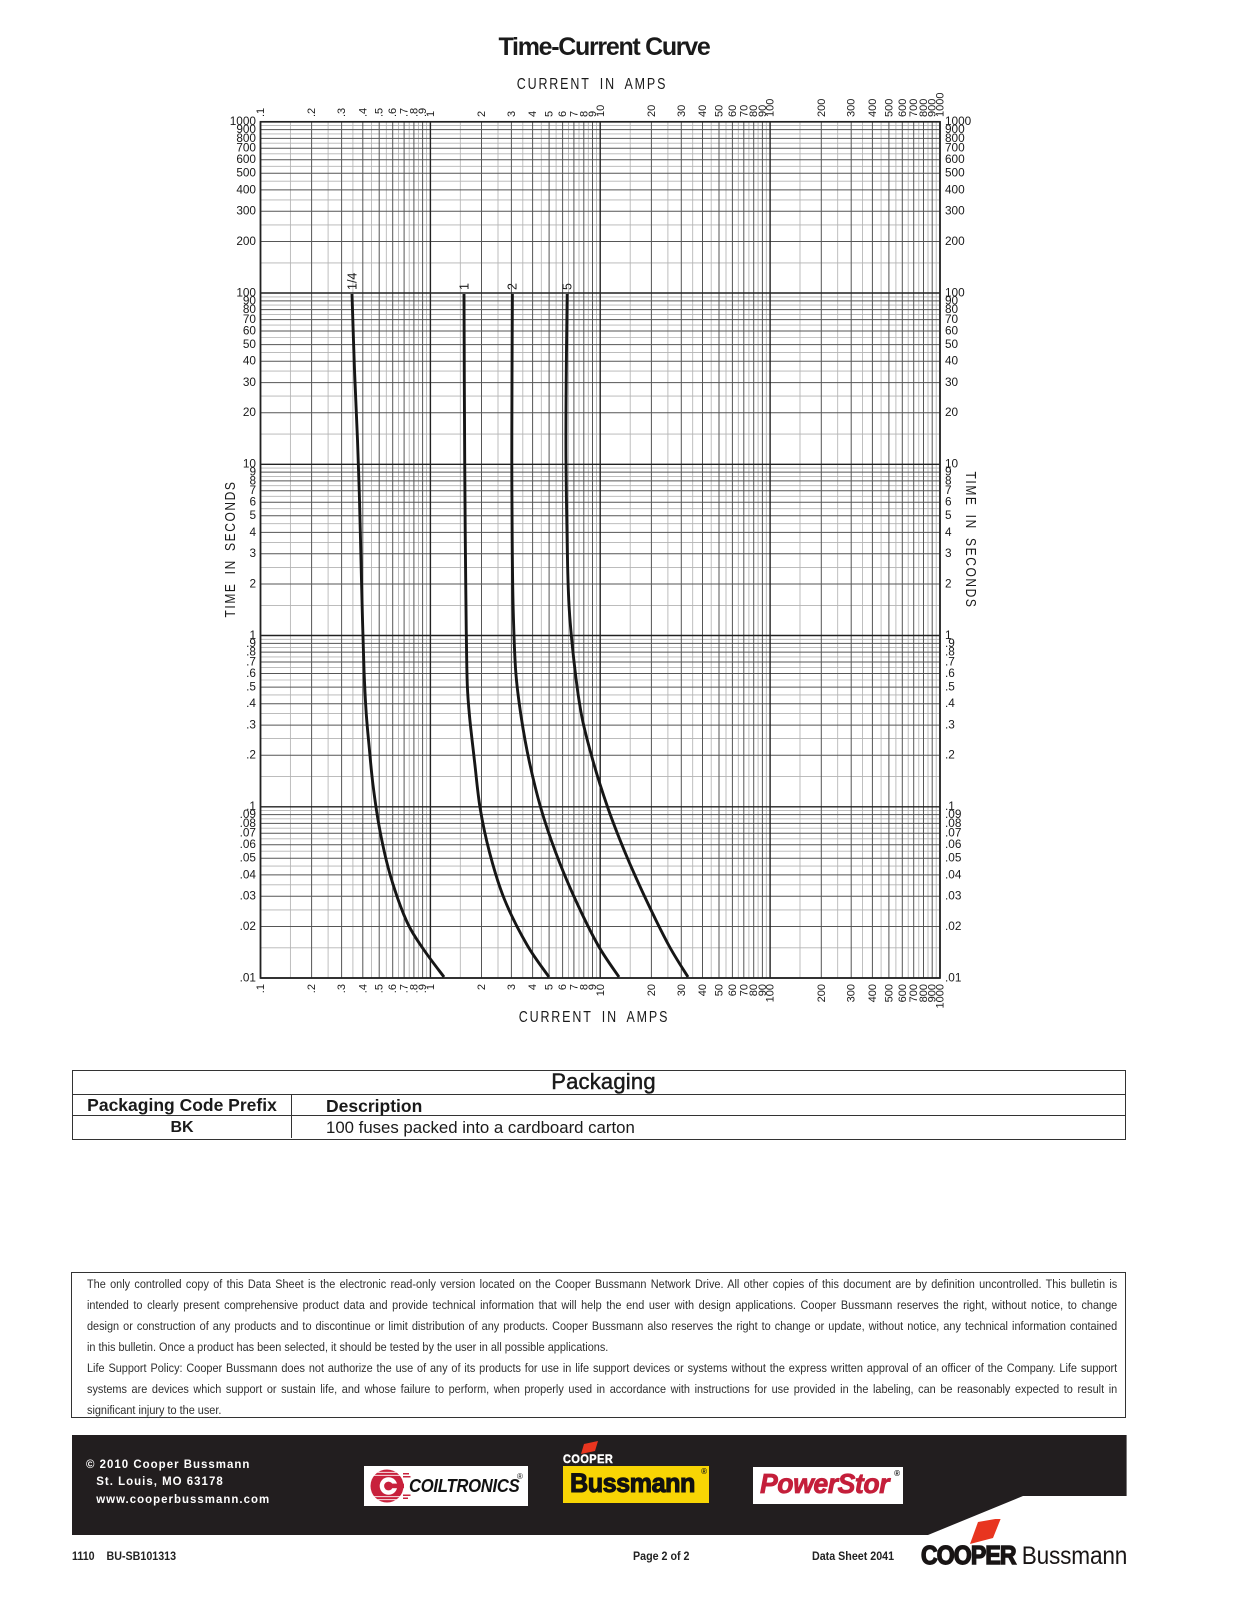 This screenshot has width=1236, height=1600. I want to click on svg-text: Time-Current Curve, so click(605, 47).